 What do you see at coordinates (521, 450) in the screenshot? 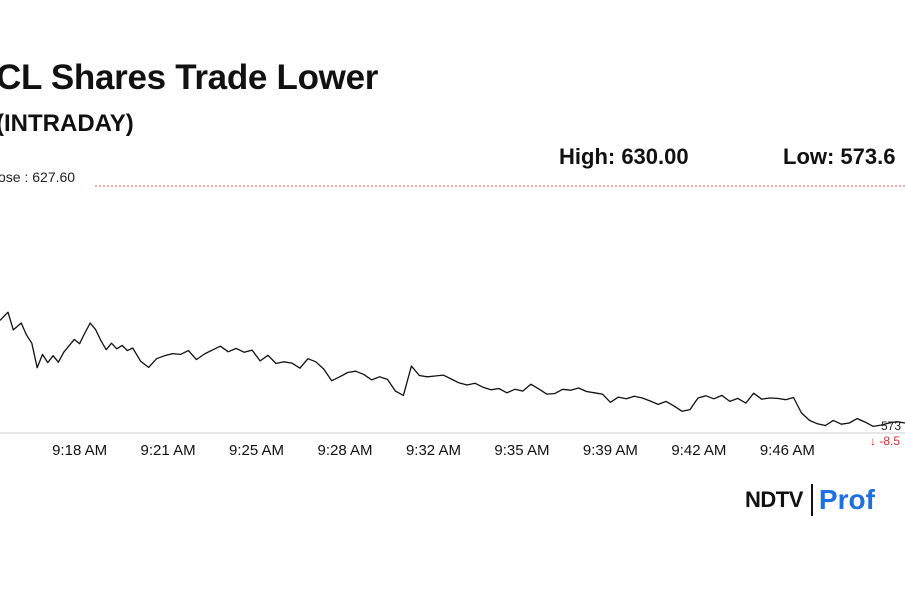
I see `x-tick-label: 9:35 AM` at bounding box center [521, 450].